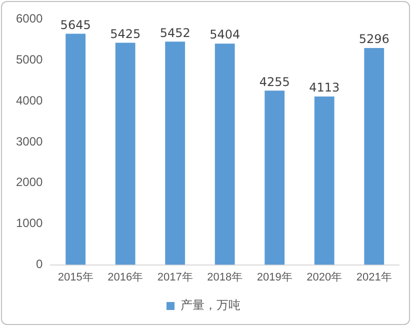 This screenshot has height=328, width=413. Describe the element at coordinates (125, 33) in the screenshot. I see `data-label: 5425` at that location.